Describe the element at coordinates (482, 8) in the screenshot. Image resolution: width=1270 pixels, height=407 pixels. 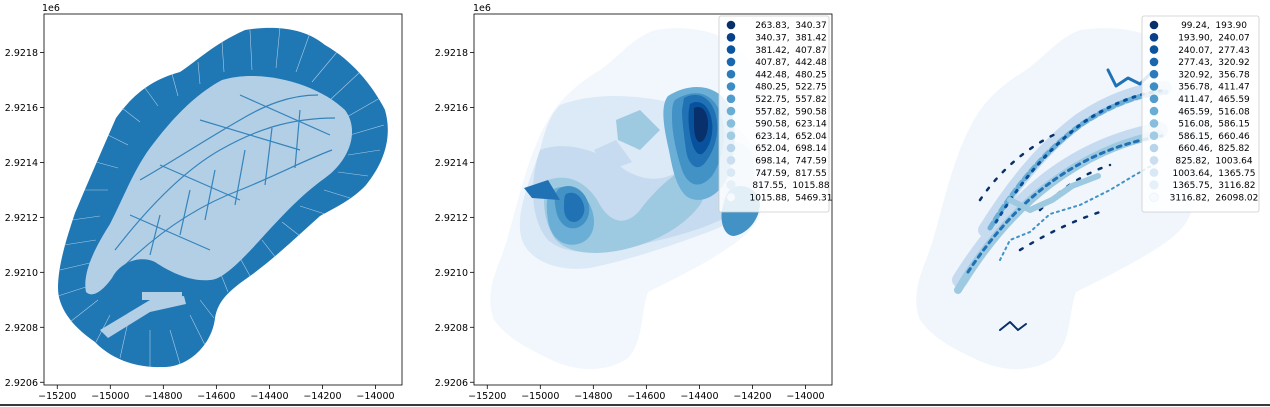
I see `offset-text-2: 1e6` at that location.